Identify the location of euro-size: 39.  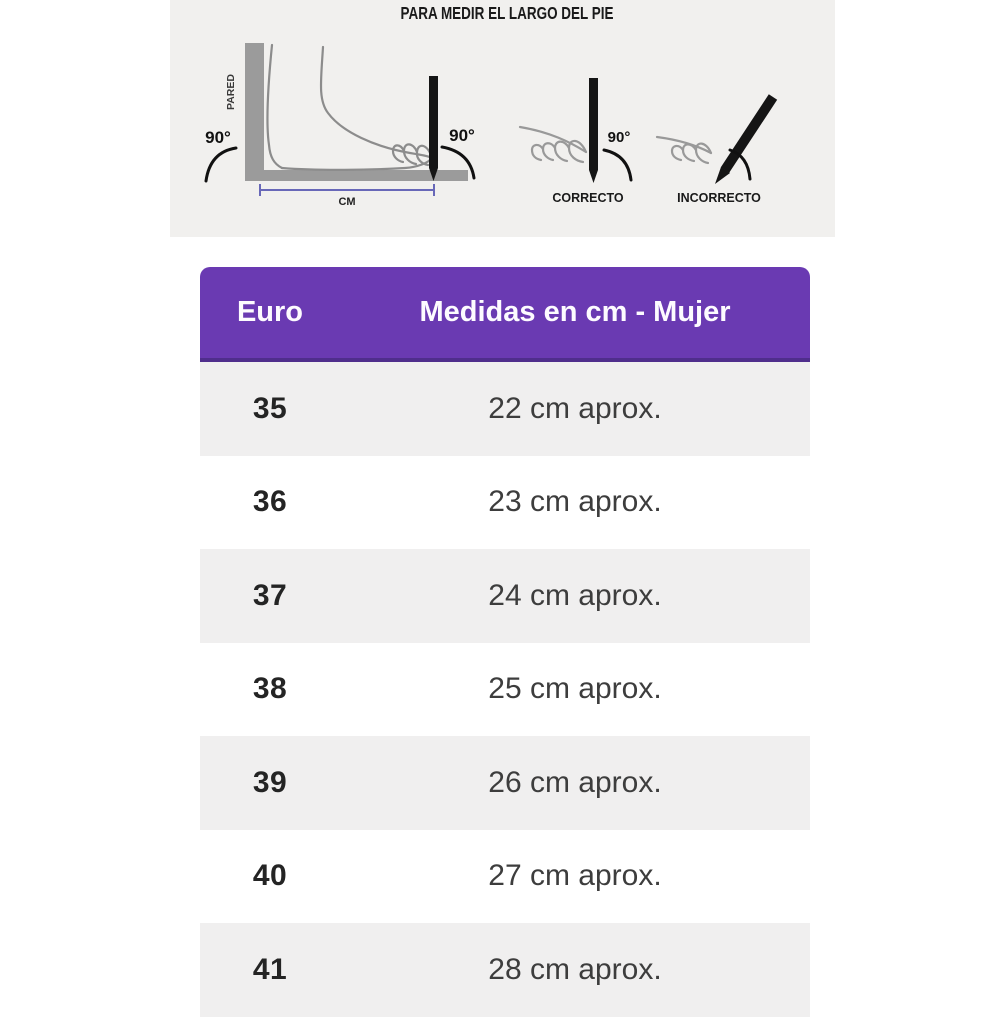
(270, 782).